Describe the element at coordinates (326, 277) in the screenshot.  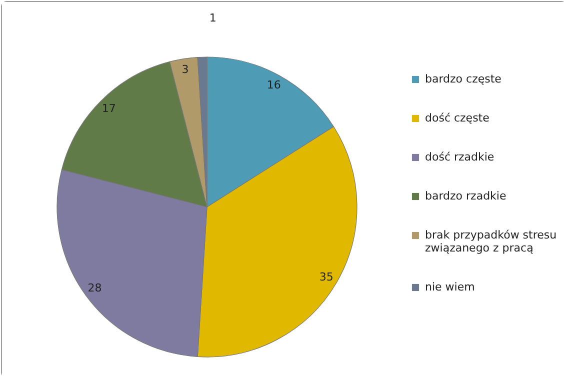
I see `data-label: 35` at that location.